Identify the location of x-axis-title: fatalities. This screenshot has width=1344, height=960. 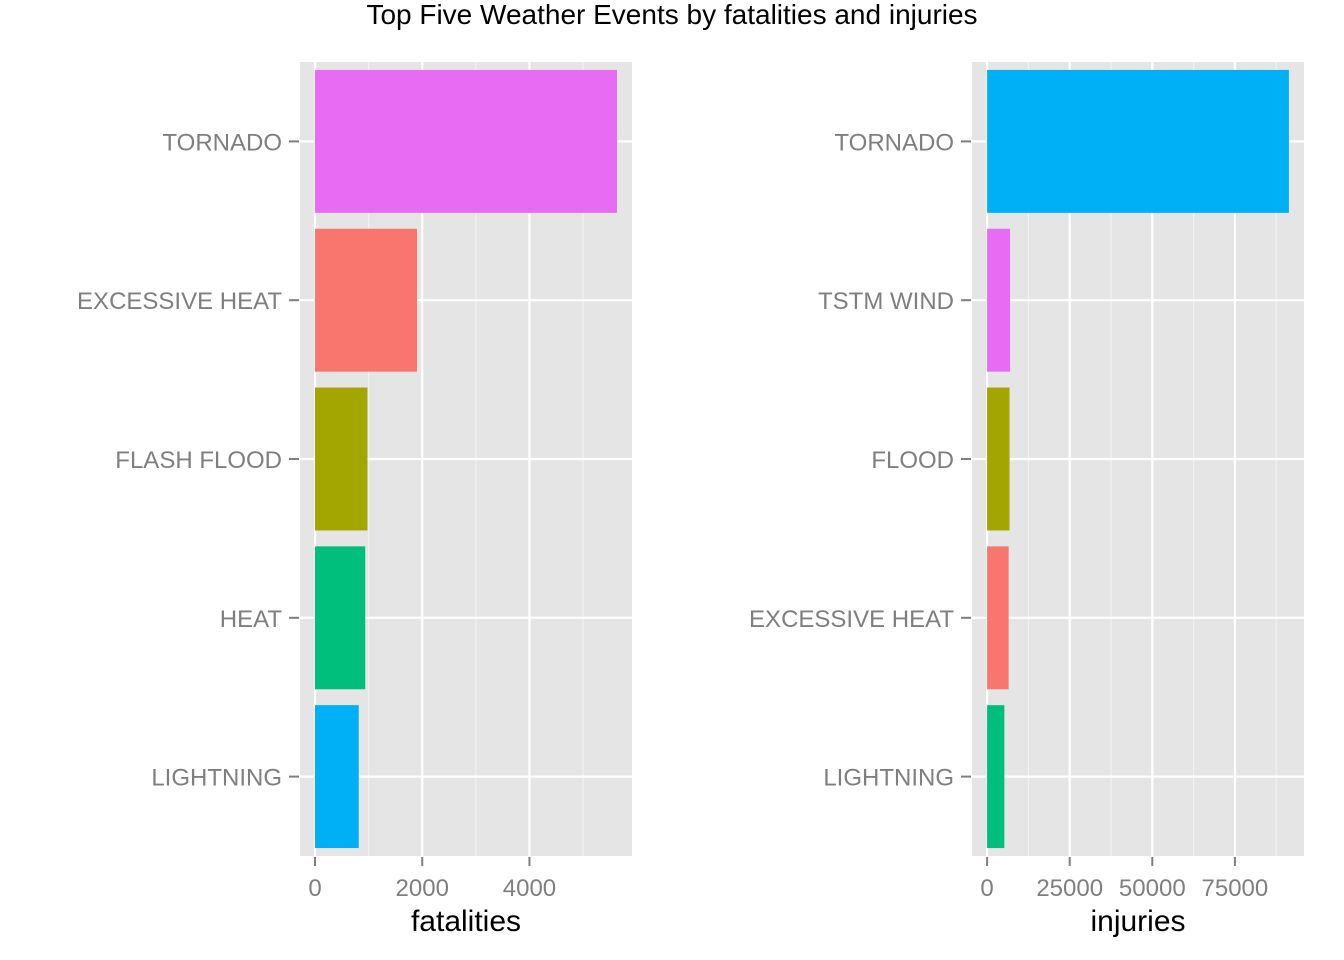
(466, 921).